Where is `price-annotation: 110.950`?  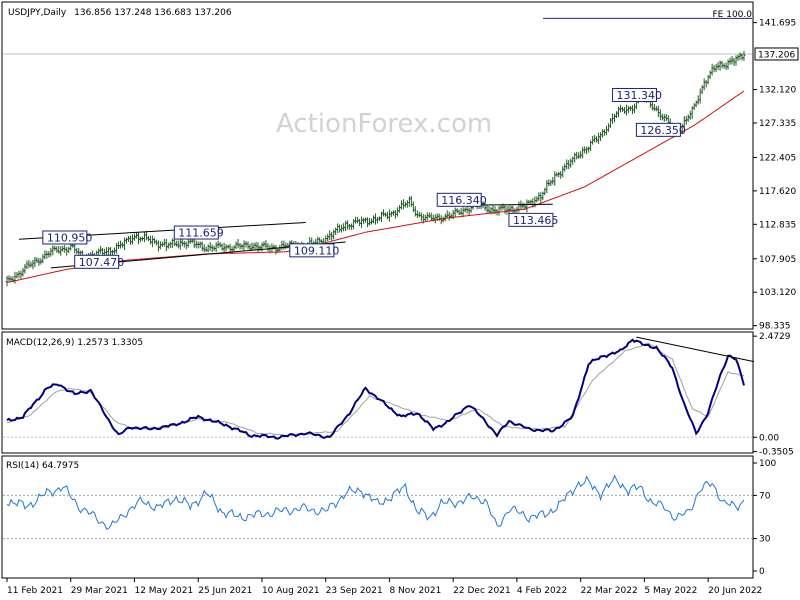
price-annotation: 110.950 is located at coordinates (67, 237).